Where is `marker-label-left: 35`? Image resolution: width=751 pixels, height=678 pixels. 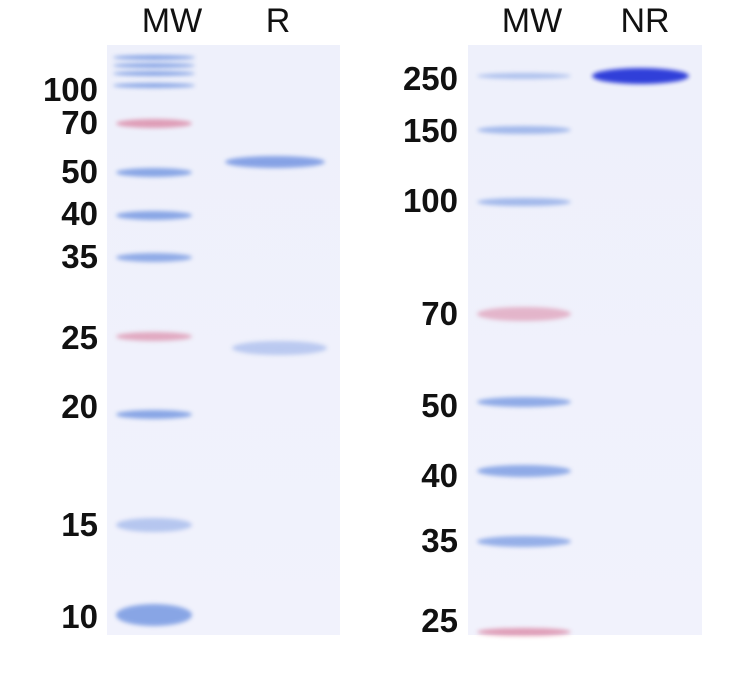 marker-label-left: 35 is located at coordinates (79, 256).